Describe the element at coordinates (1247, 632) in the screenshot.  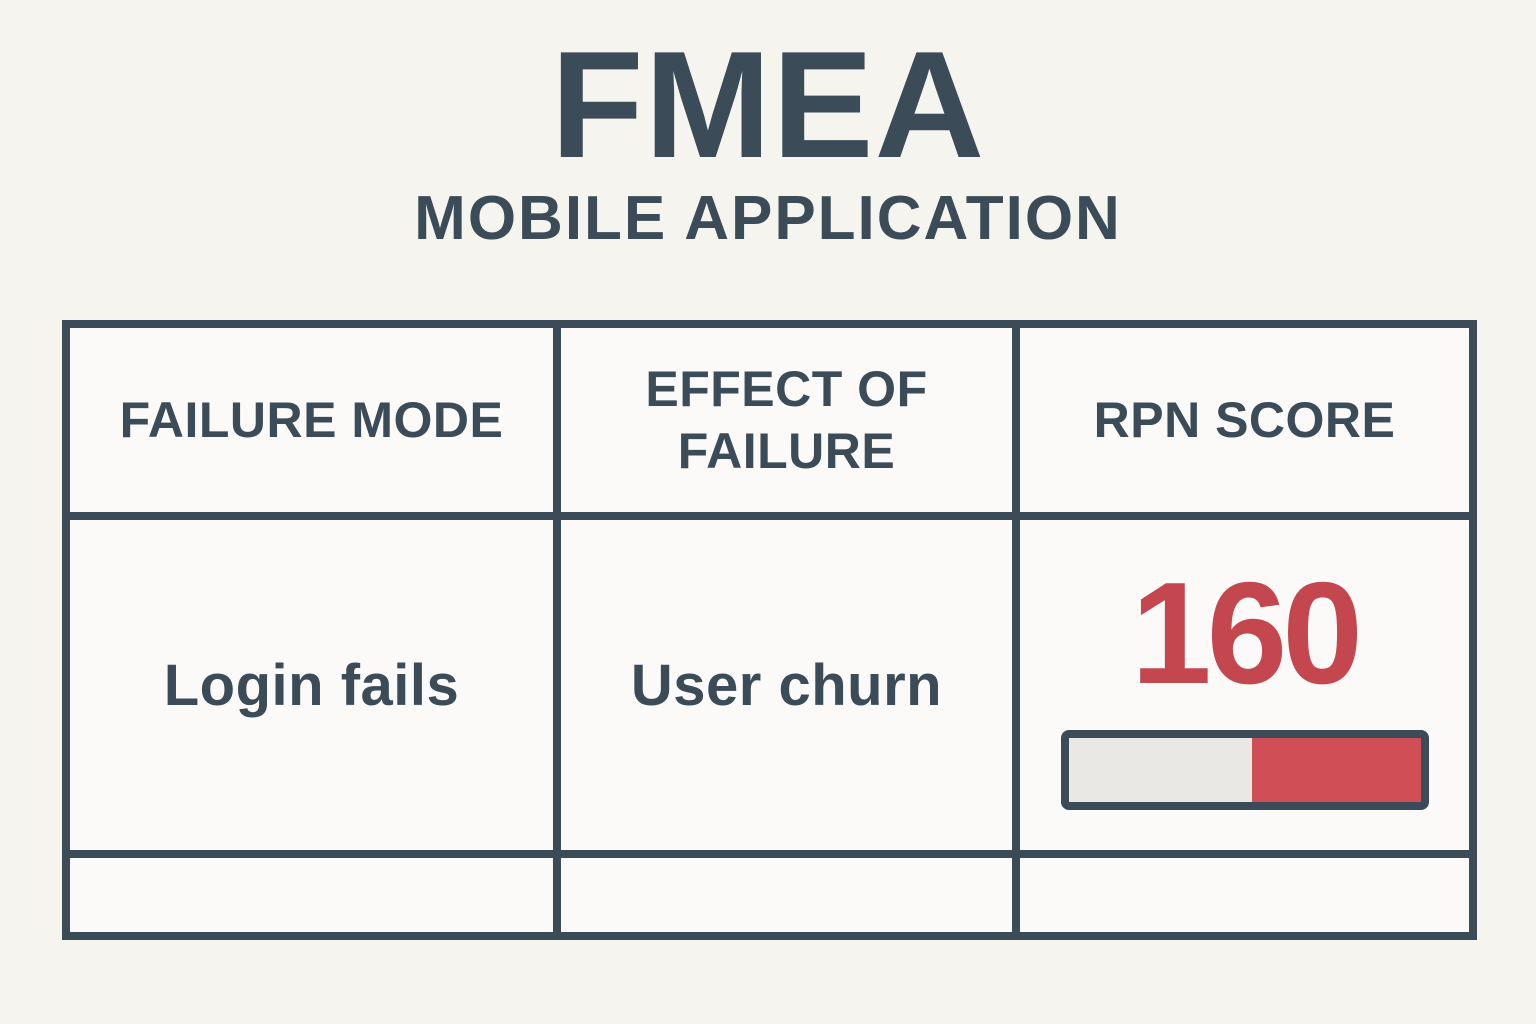
I see `rpn-score-value: 160` at that location.